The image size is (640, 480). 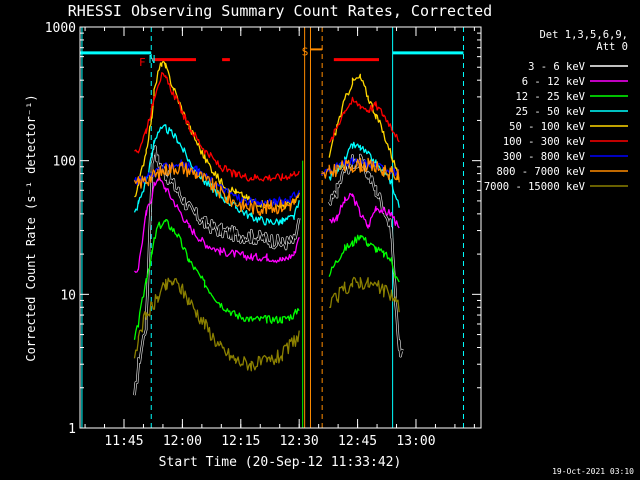 I want to click on legend-label: 50 - 100 keV, so click(x=547, y=127).